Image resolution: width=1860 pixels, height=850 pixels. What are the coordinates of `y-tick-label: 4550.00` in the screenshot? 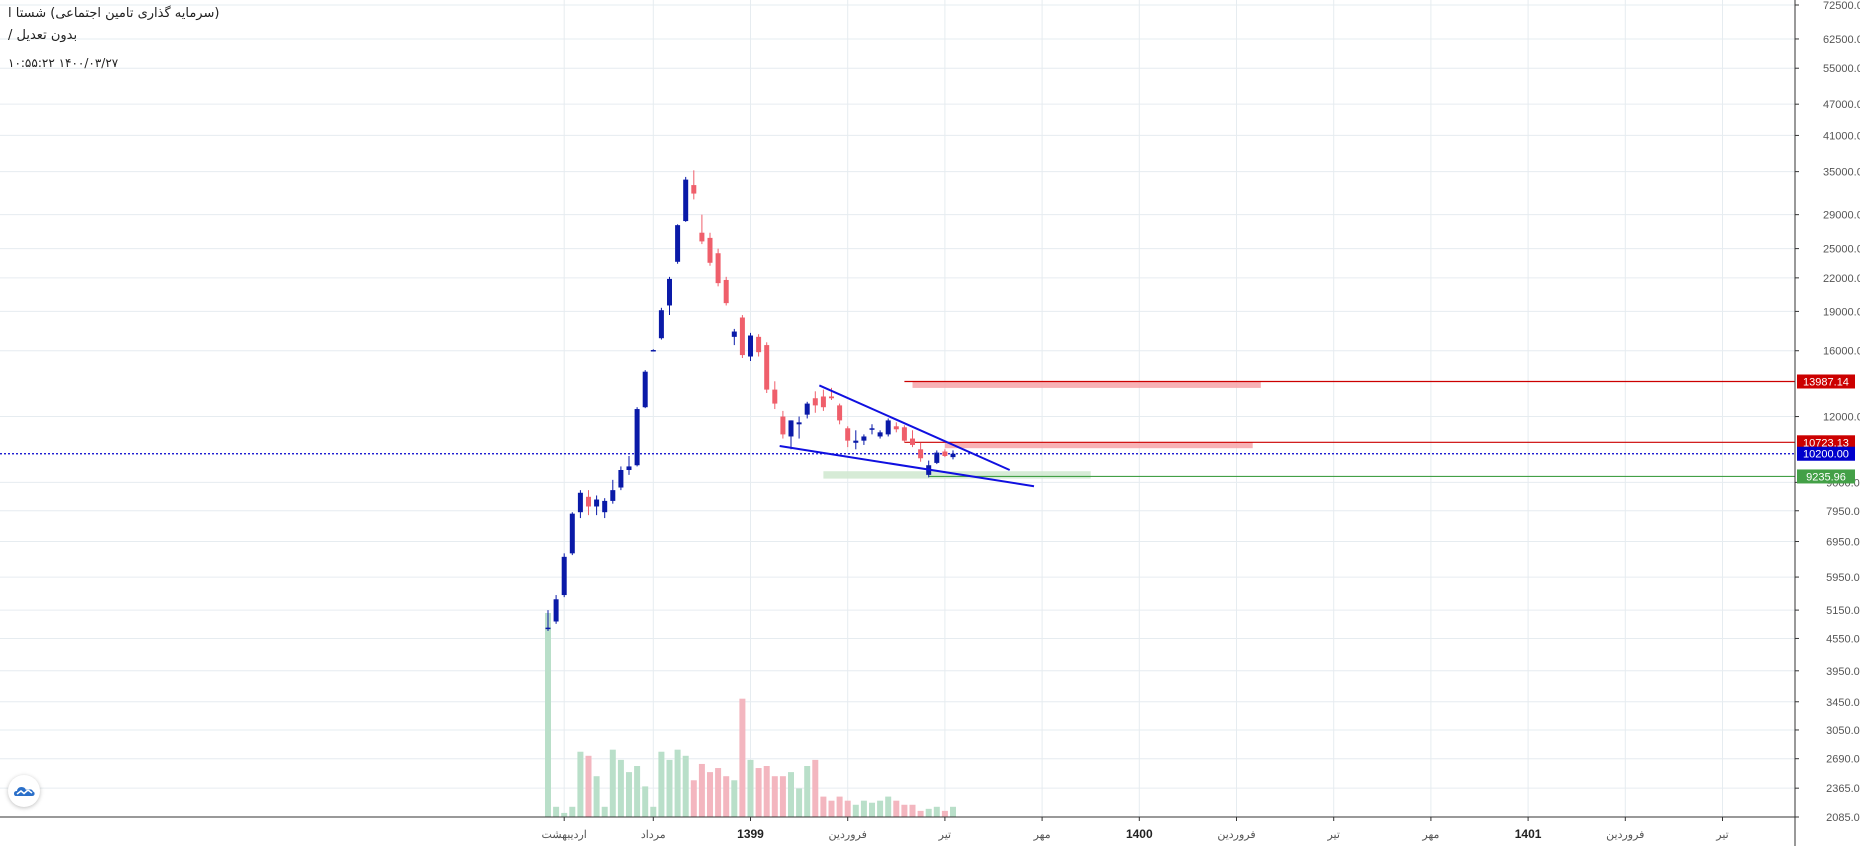 It's located at (1843, 639).